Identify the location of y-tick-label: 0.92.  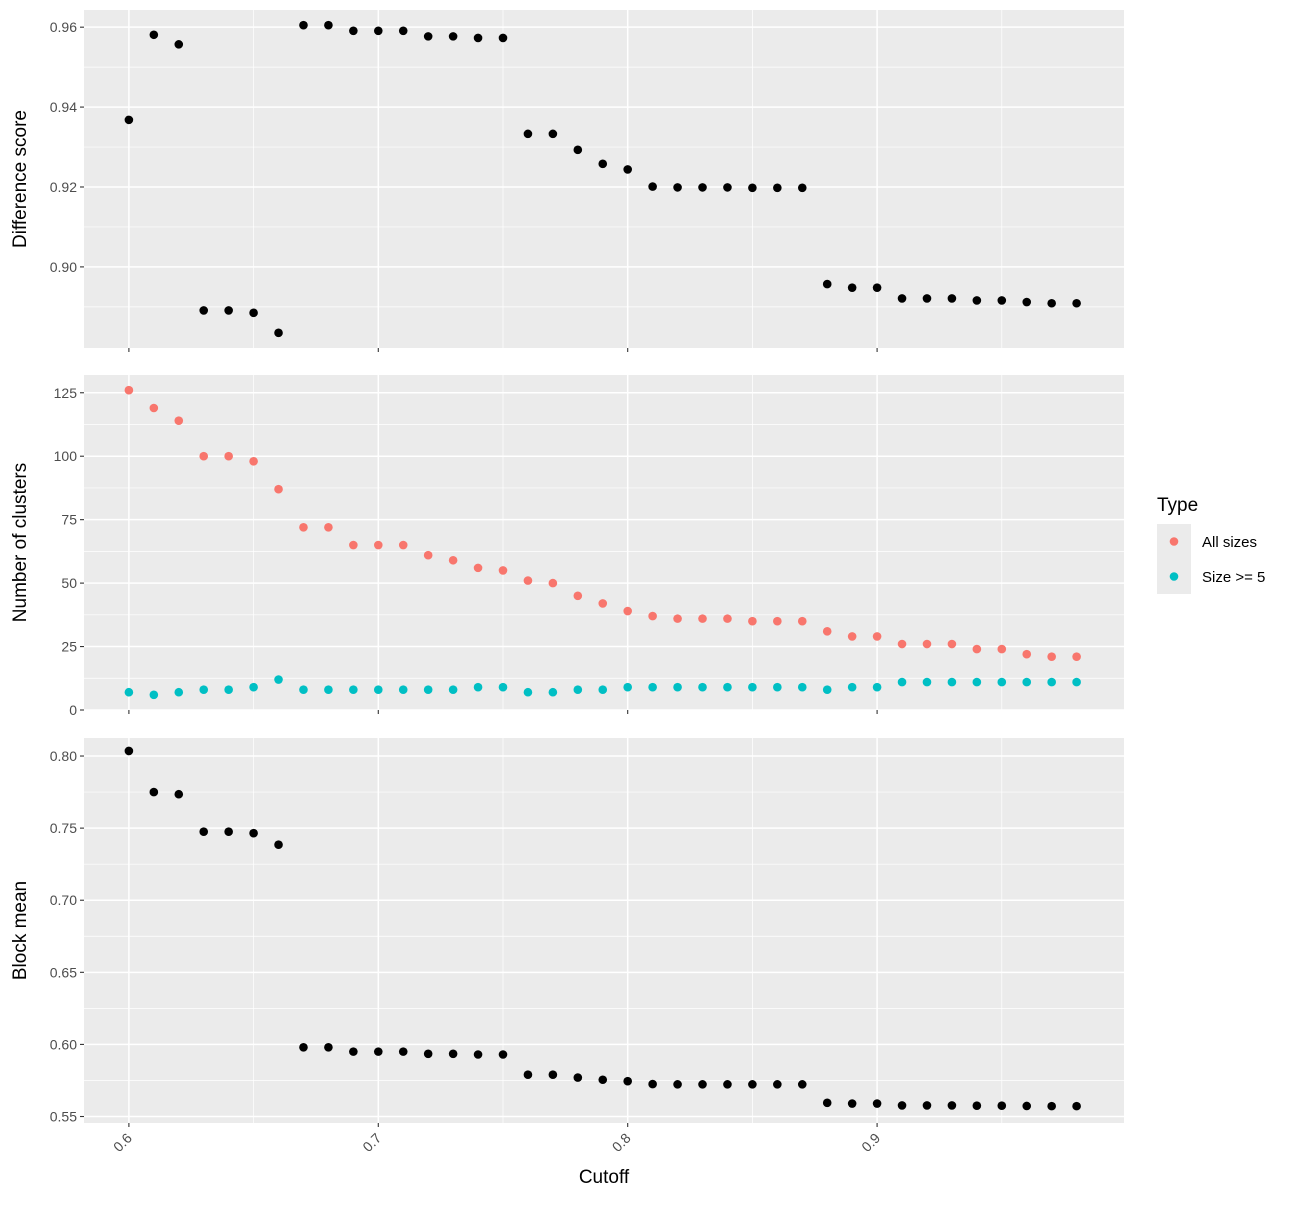
(63, 187).